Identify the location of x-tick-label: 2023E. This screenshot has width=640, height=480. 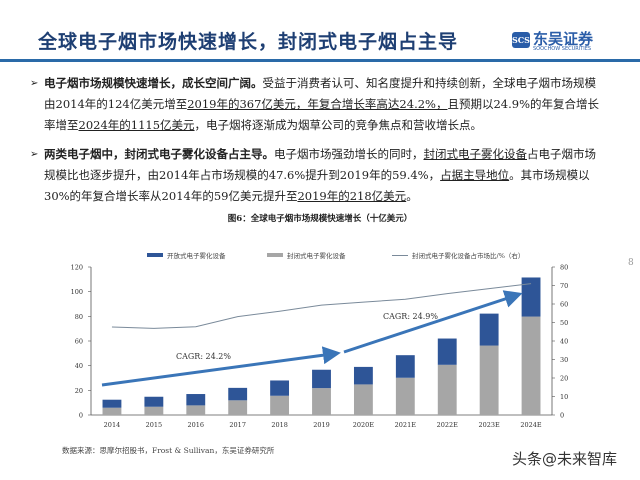
(489, 425).